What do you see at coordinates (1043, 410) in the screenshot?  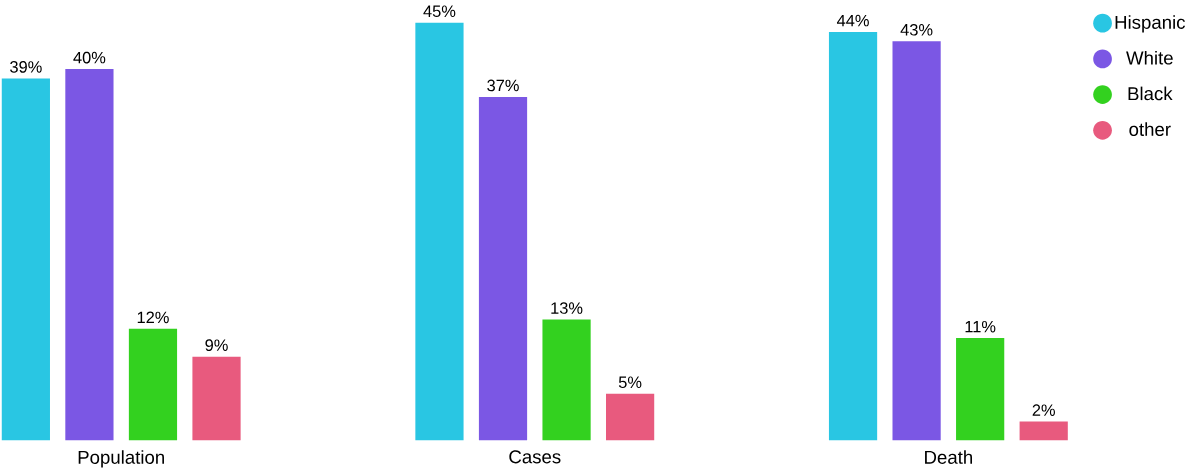 I see `data-label: 2%` at bounding box center [1043, 410].